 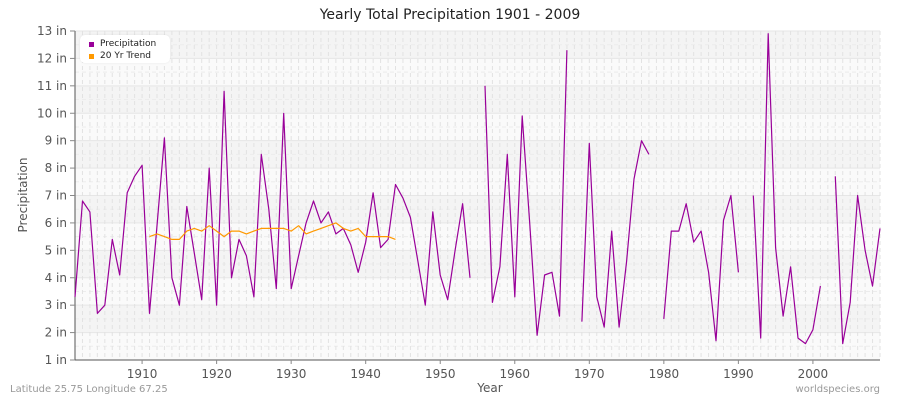 What do you see at coordinates (664, 374) in the screenshot?
I see `x-tick-label: 1980` at bounding box center [664, 374].